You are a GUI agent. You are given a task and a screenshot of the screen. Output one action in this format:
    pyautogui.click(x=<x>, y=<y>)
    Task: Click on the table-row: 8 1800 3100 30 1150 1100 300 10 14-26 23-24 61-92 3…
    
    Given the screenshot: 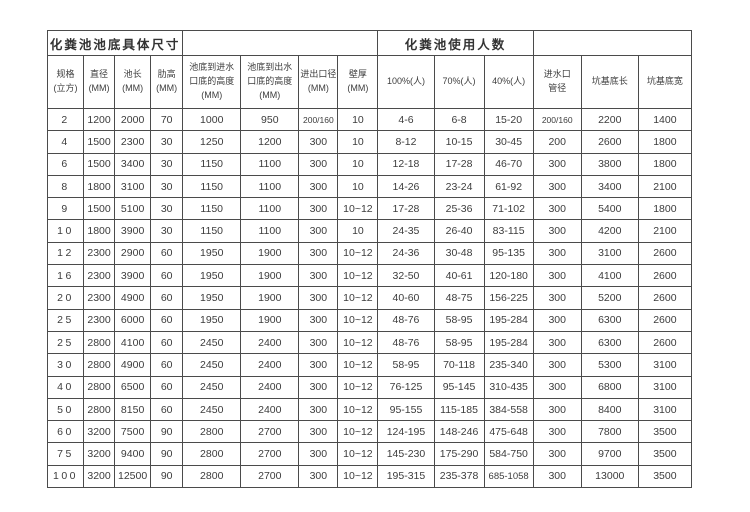 What is the action you would take?
    pyautogui.click(x=369, y=186)
    